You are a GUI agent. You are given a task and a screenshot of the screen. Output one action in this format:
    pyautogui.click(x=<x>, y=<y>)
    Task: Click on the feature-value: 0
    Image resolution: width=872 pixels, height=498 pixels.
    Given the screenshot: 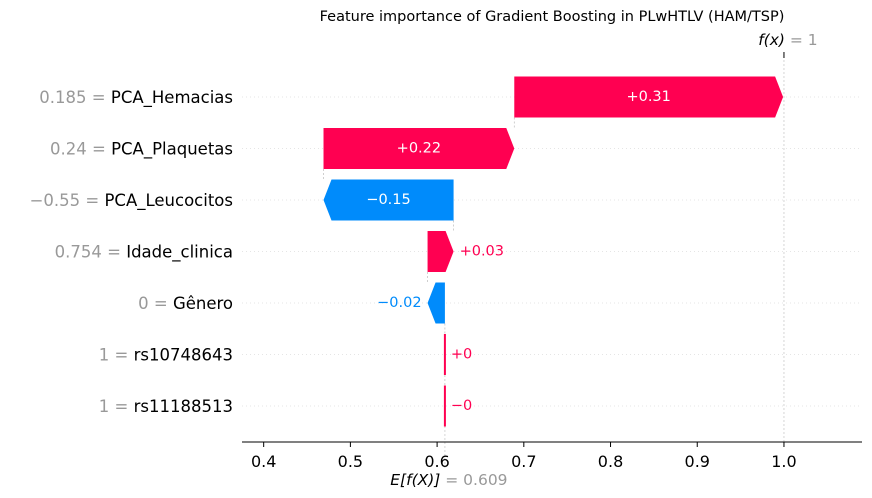 What is the action you would take?
    pyautogui.click(x=143, y=303)
    